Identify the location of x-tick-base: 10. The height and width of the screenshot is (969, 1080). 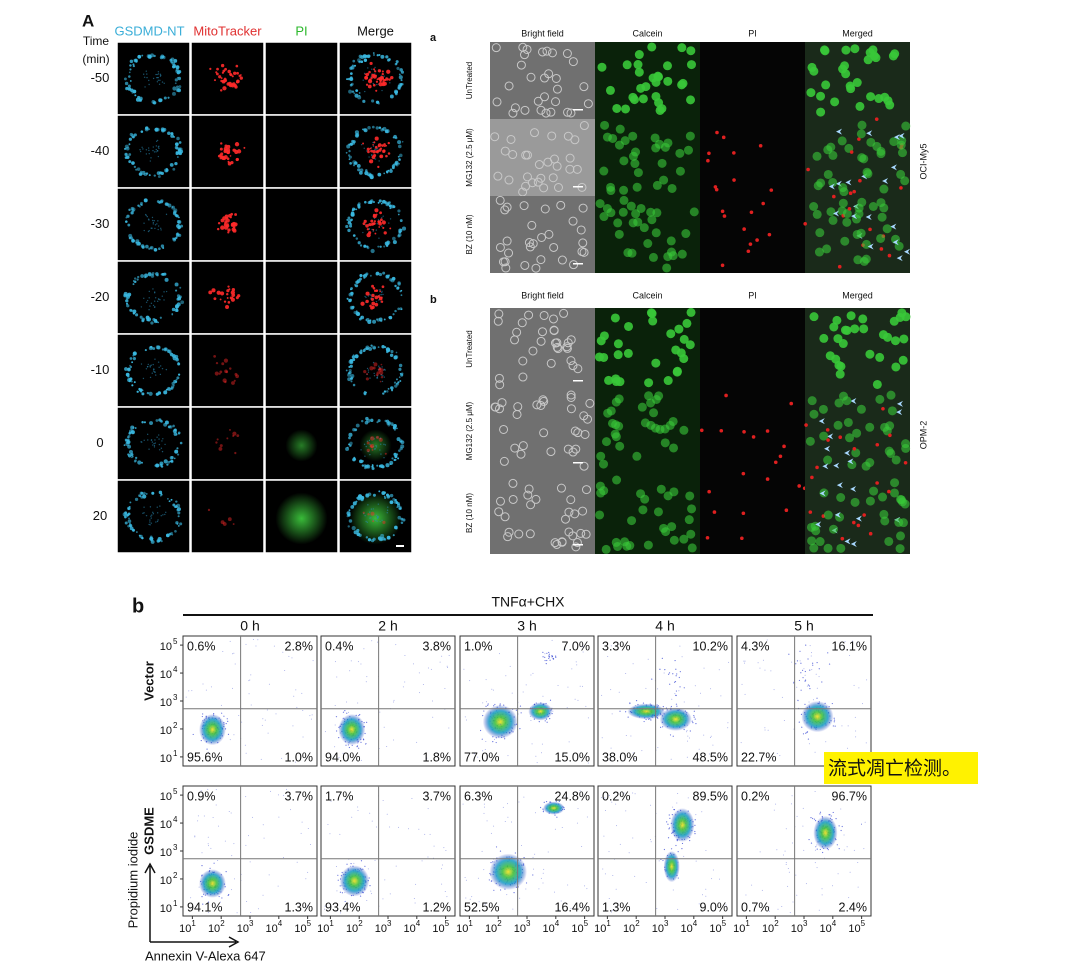
(352, 929).